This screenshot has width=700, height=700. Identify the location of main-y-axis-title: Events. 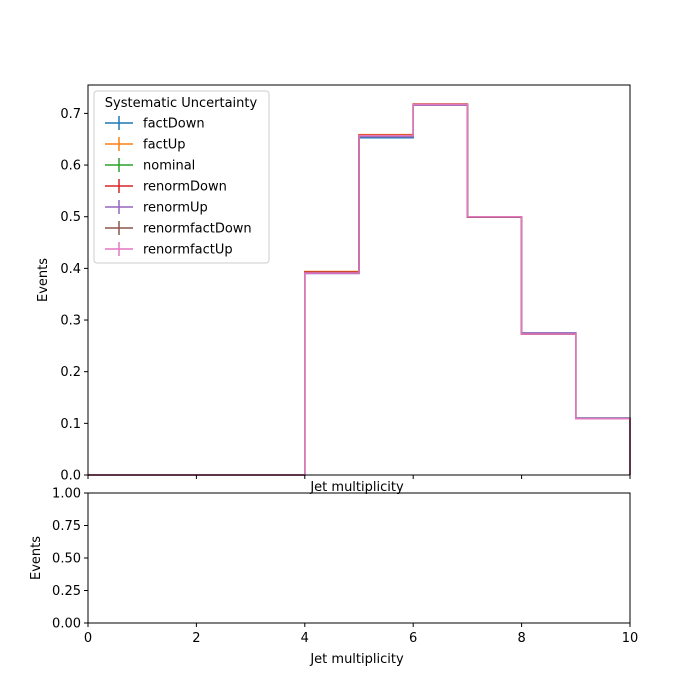
(43, 280).